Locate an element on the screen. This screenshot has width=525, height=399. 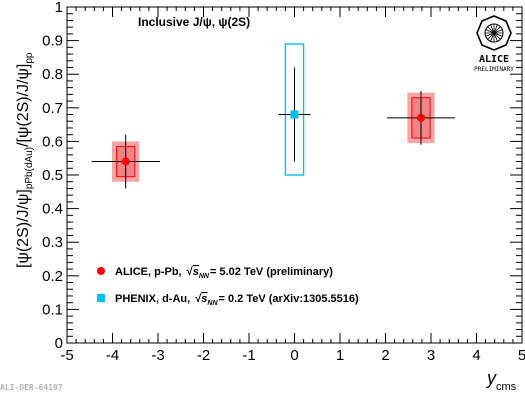
syst-box is located at coordinates (294, 109).